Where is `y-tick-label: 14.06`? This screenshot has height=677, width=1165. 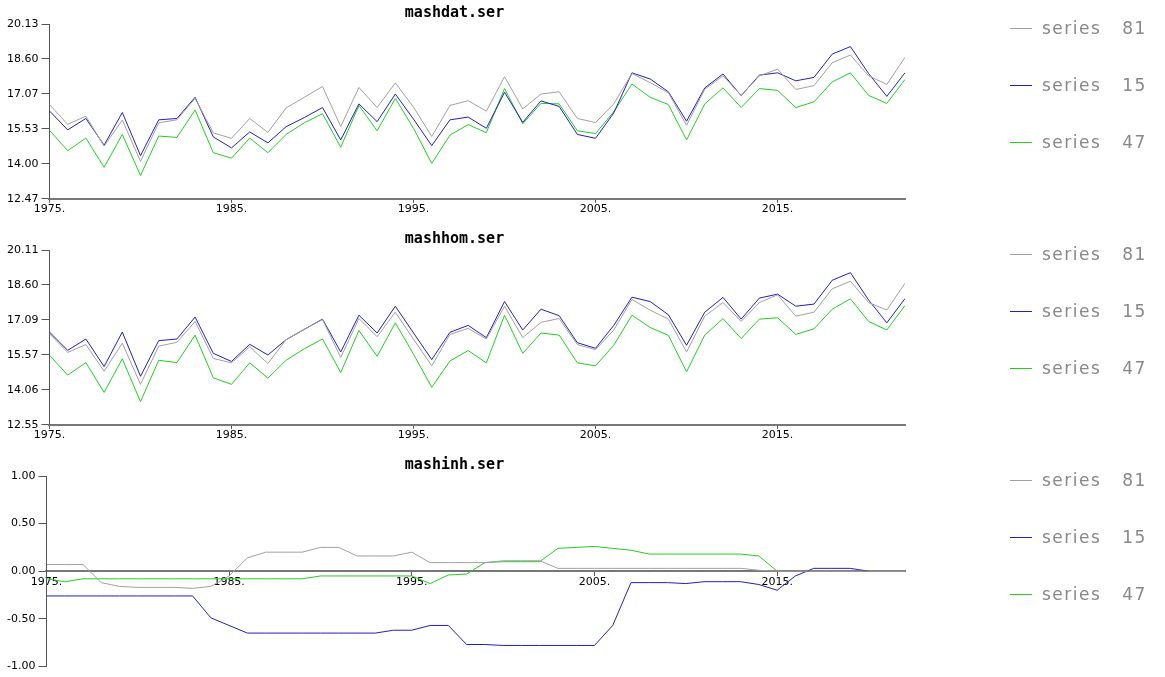
y-tick-label: 14.06 is located at coordinates (22, 389).